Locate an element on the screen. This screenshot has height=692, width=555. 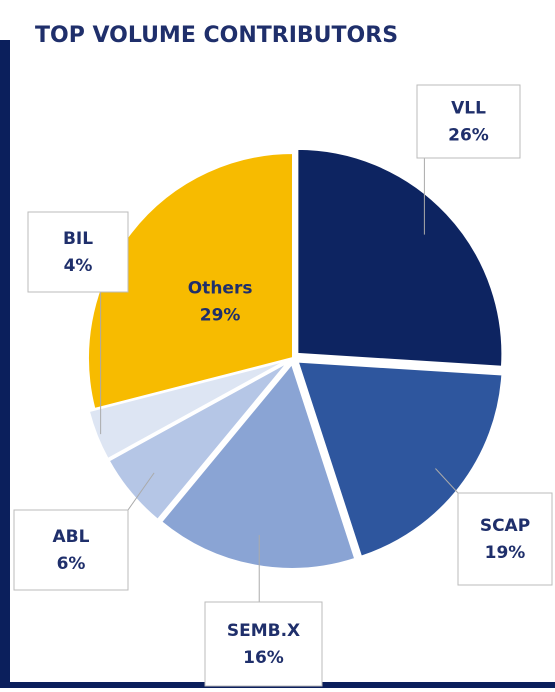
slice-value-label: 6% is located at coordinates (71, 564).